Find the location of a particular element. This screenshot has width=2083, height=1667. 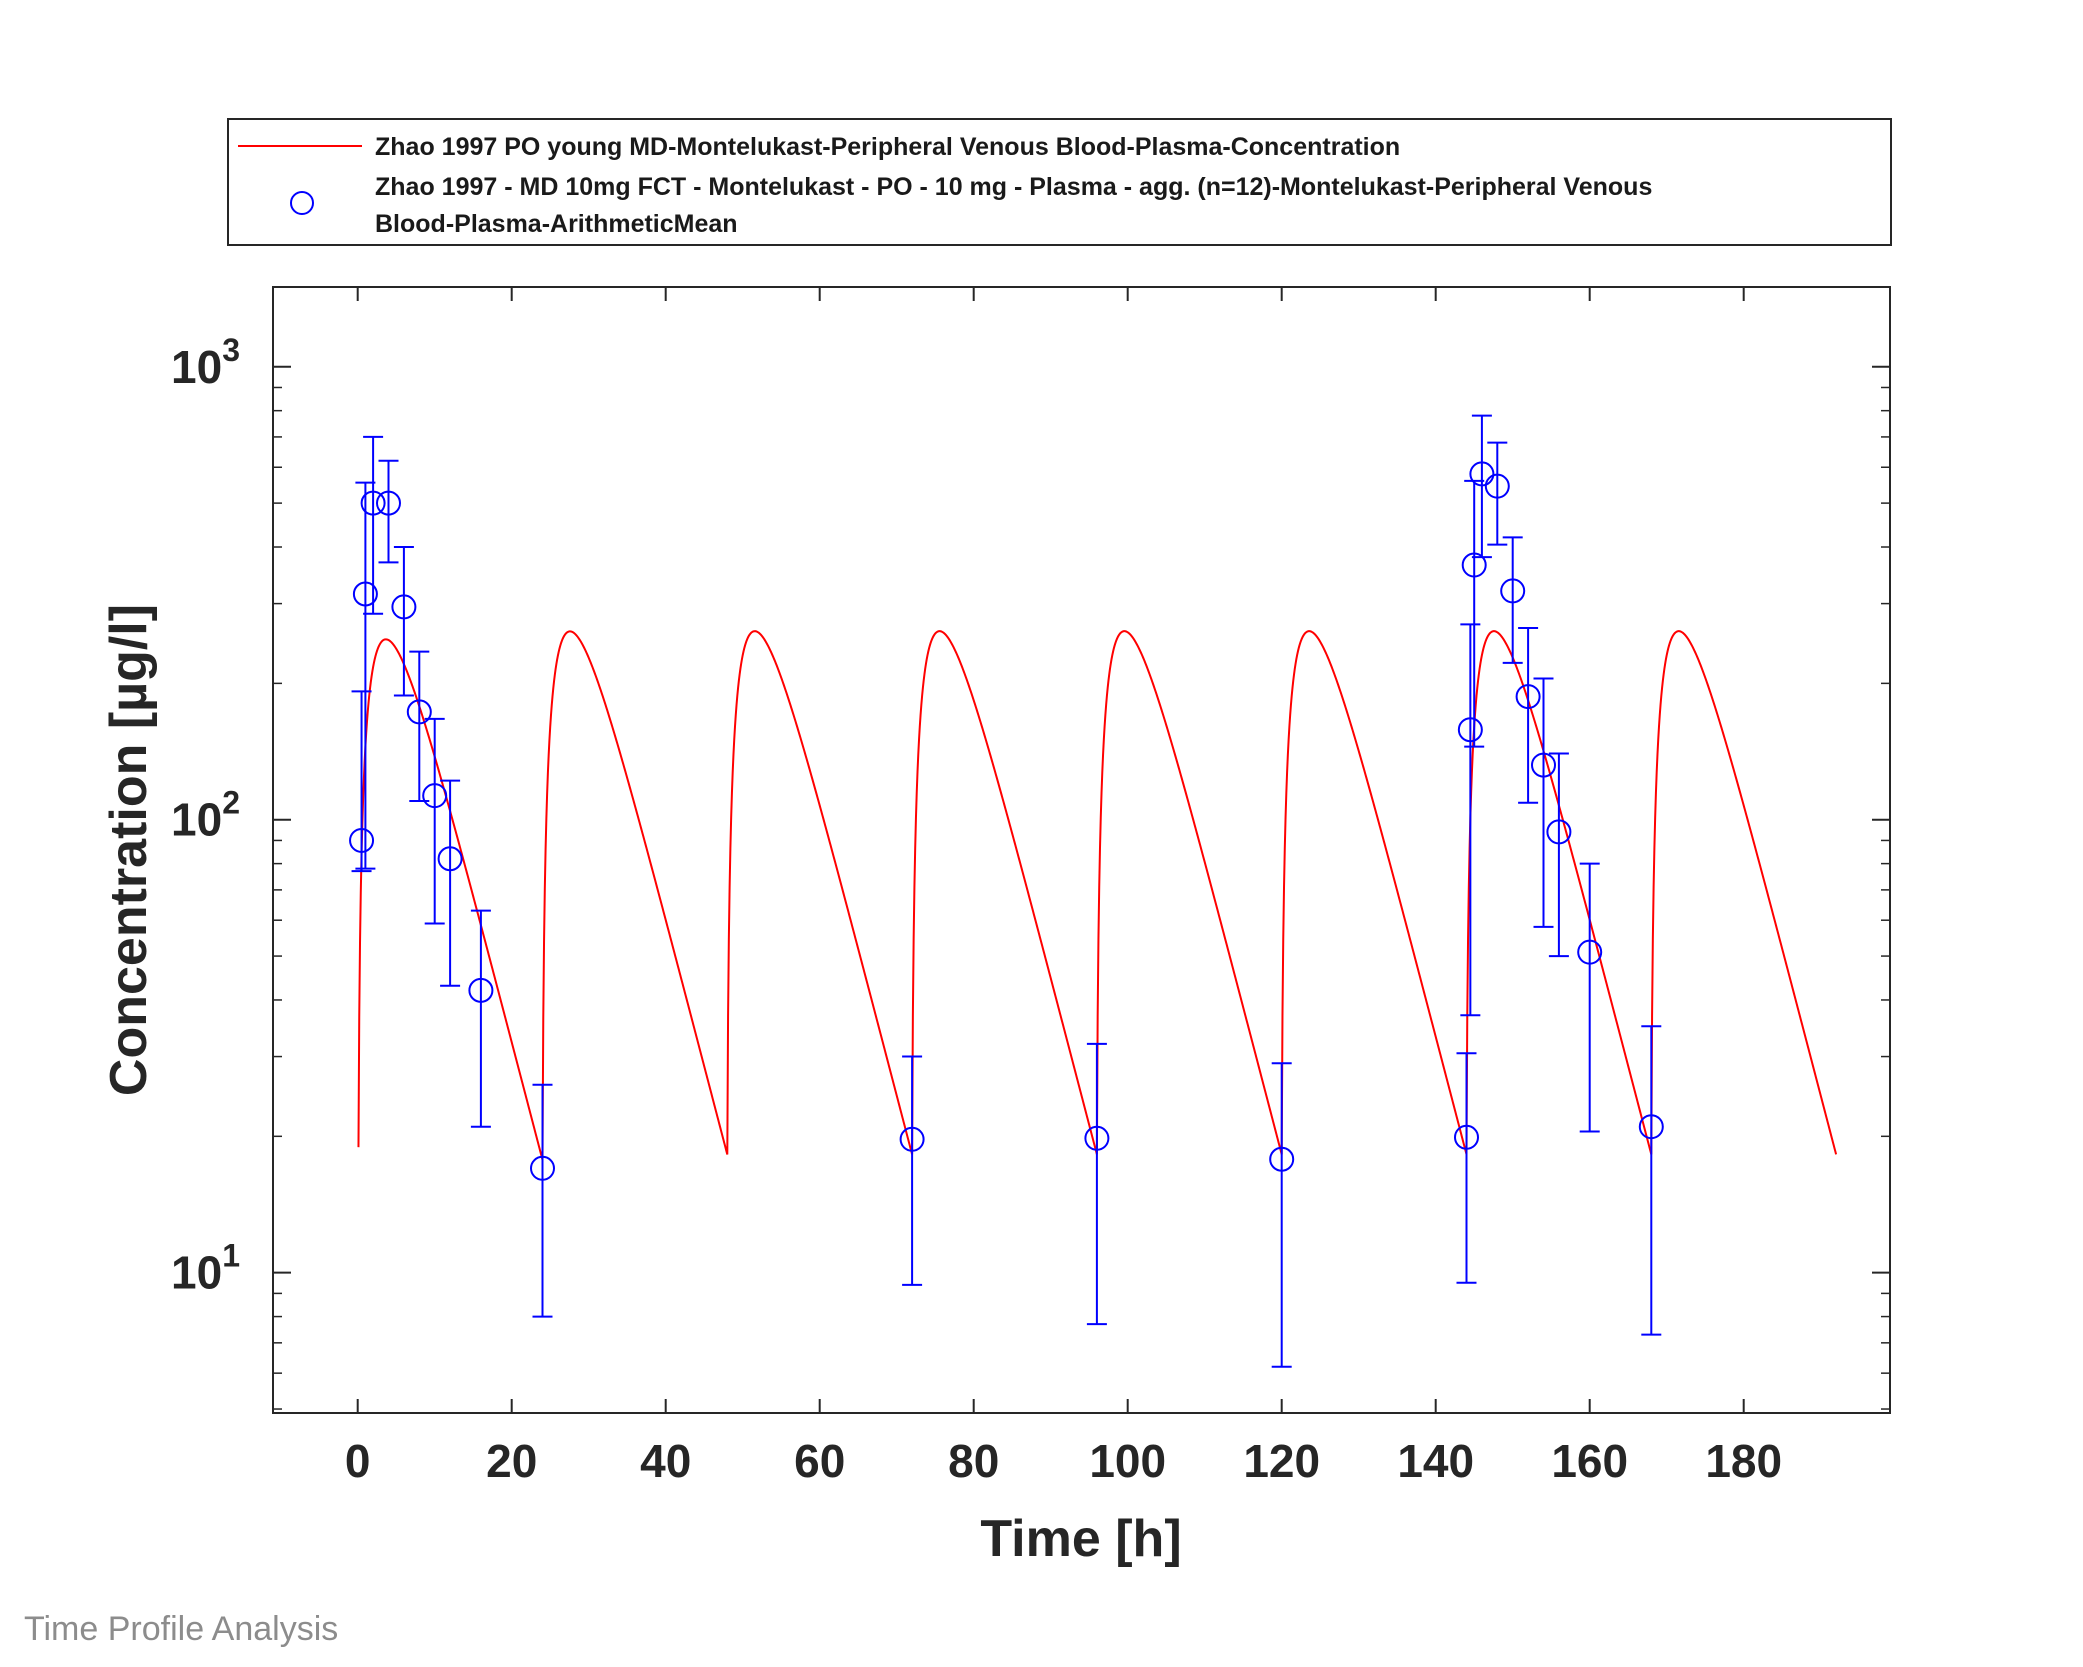

x-tick-label: 120 is located at coordinates (1281, 1461).